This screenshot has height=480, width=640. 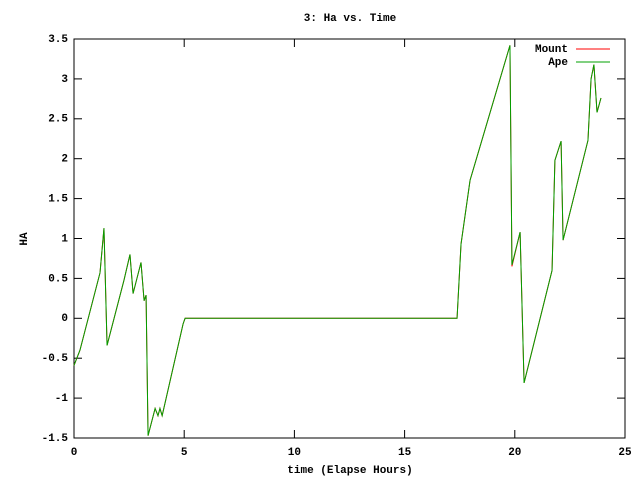 I want to click on y-tick-label: 3.5, so click(x=58, y=40).